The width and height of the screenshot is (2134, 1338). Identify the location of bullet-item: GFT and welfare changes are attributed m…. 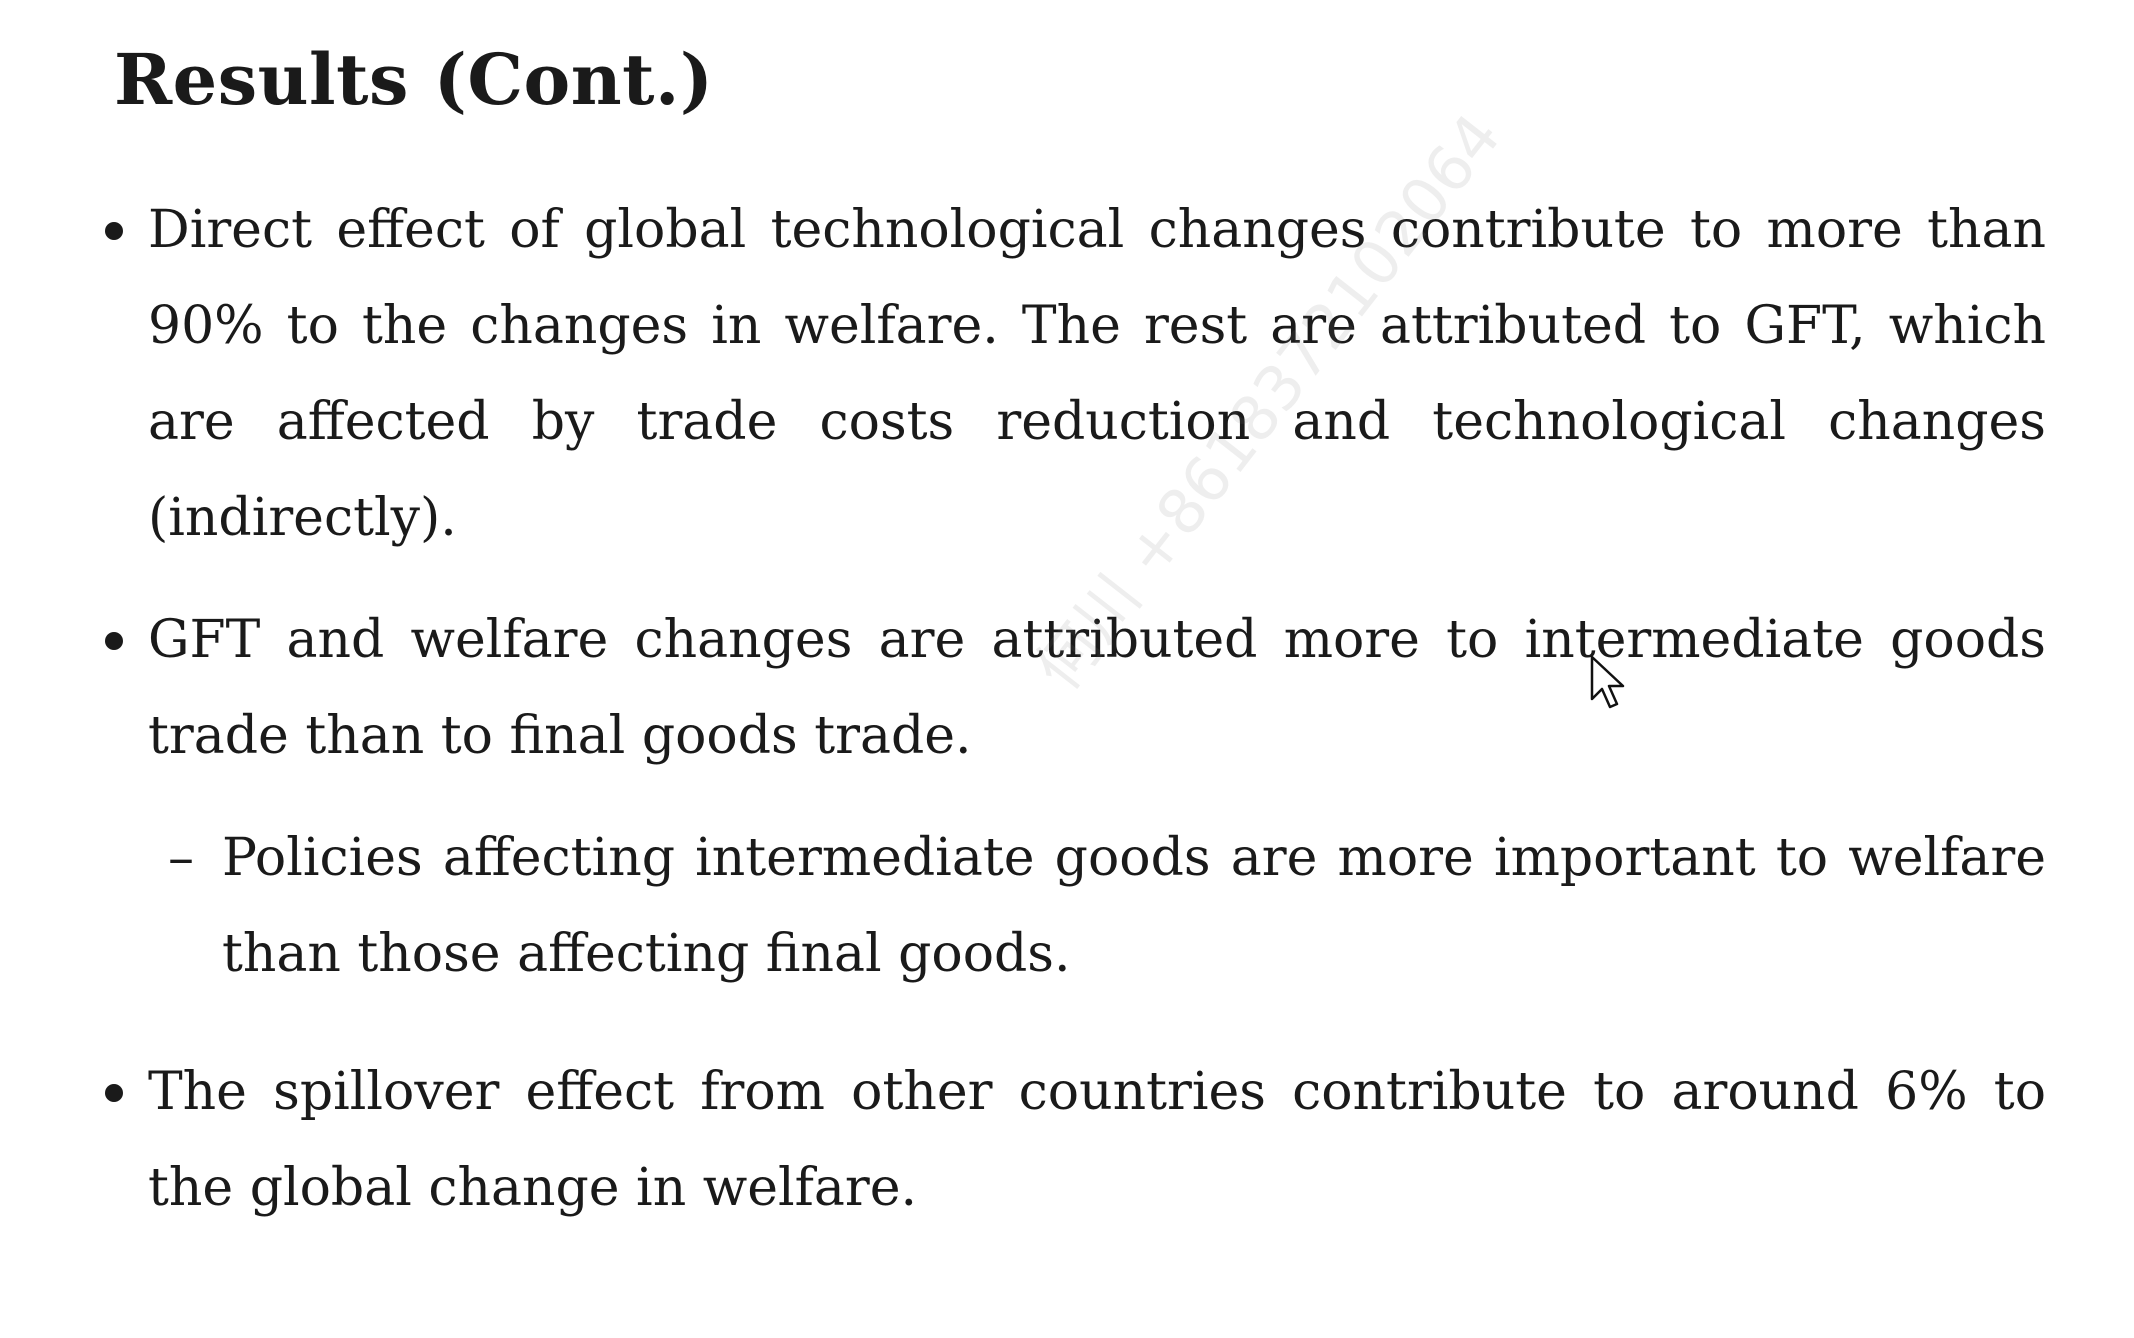
(1023, 688).